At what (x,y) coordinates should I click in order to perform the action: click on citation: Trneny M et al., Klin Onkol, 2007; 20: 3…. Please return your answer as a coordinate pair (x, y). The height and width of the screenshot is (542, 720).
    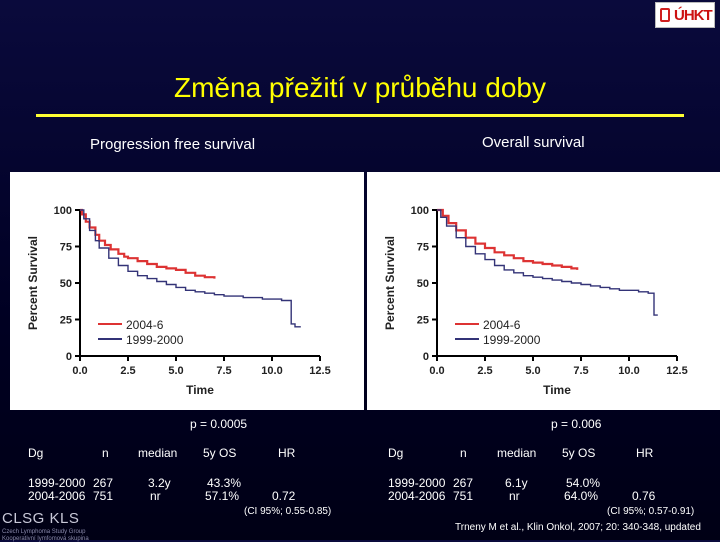
    Looking at the image, I should click on (578, 527).